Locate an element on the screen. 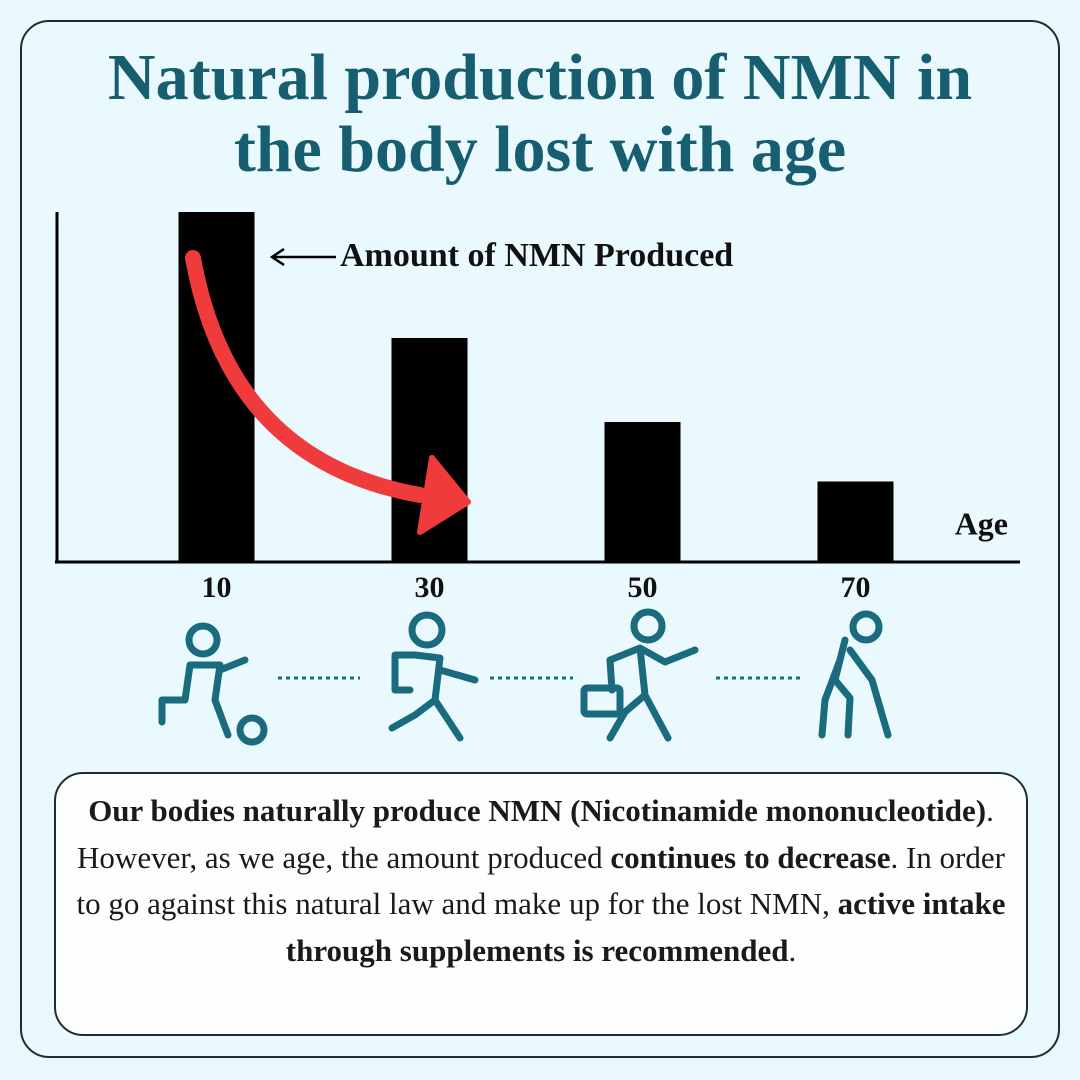  caption-segment: continues to decrease is located at coordinates (750, 857).